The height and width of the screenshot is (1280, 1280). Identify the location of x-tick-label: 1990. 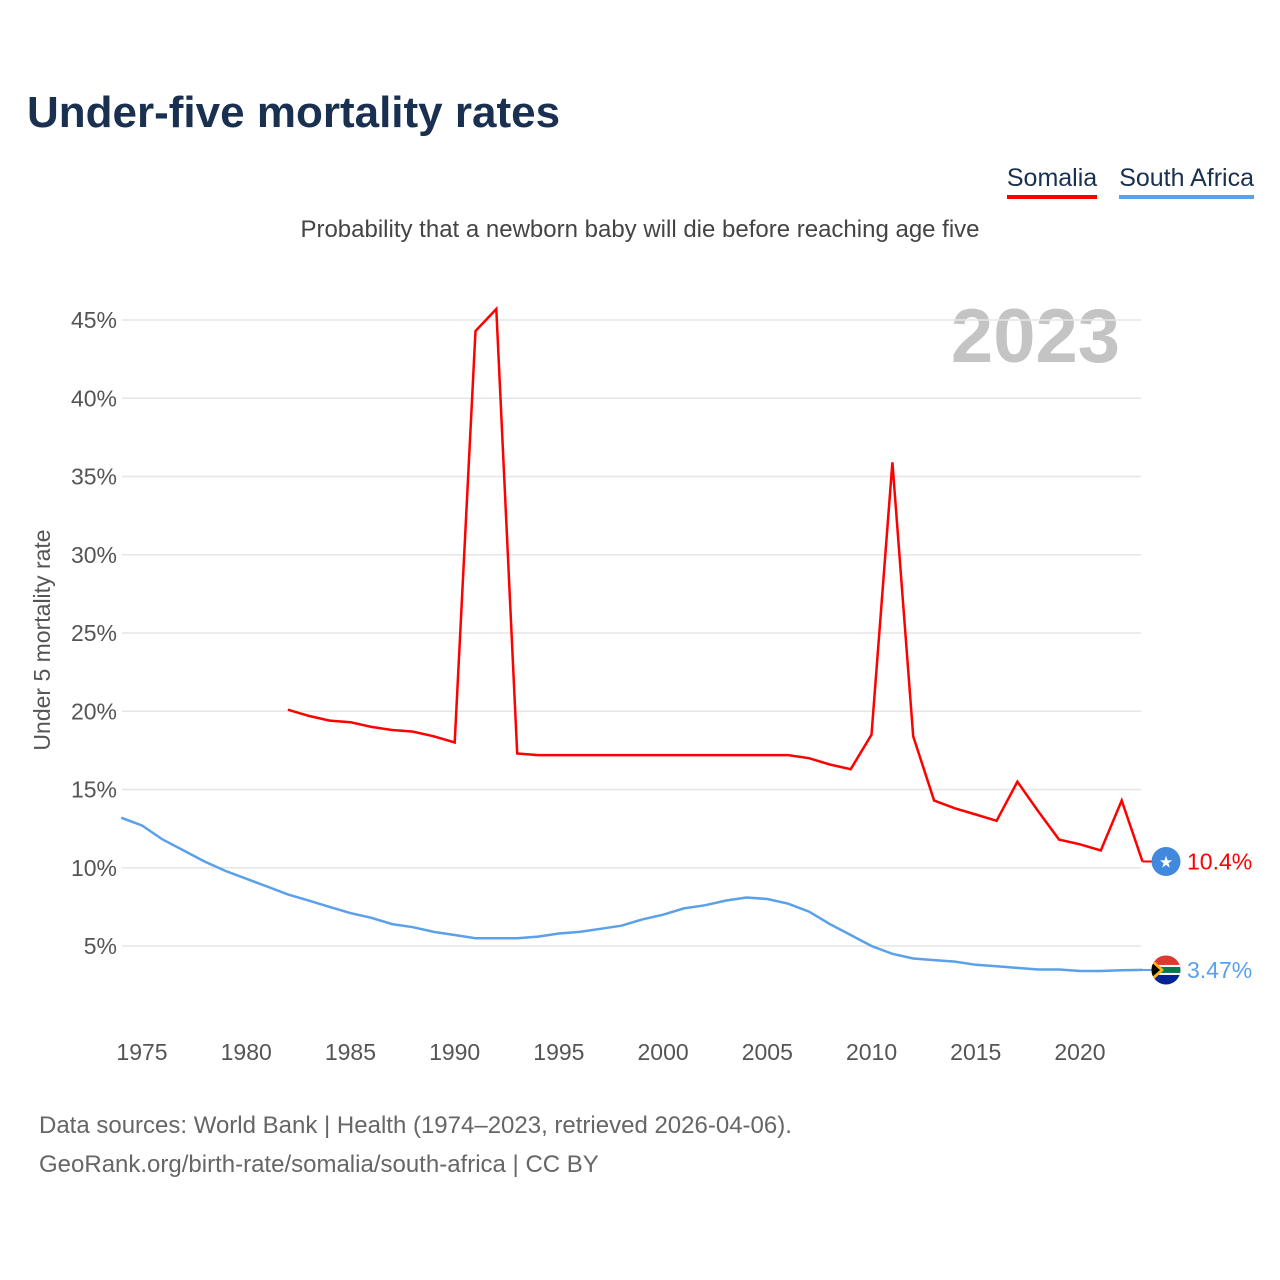
(454, 1052).